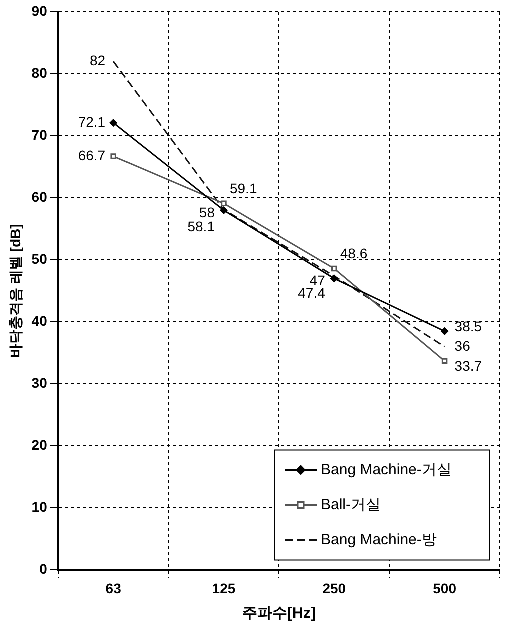  Describe the element at coordinates (40, 320) in the screenshot. I see `y-tick-label: 40` at that location.